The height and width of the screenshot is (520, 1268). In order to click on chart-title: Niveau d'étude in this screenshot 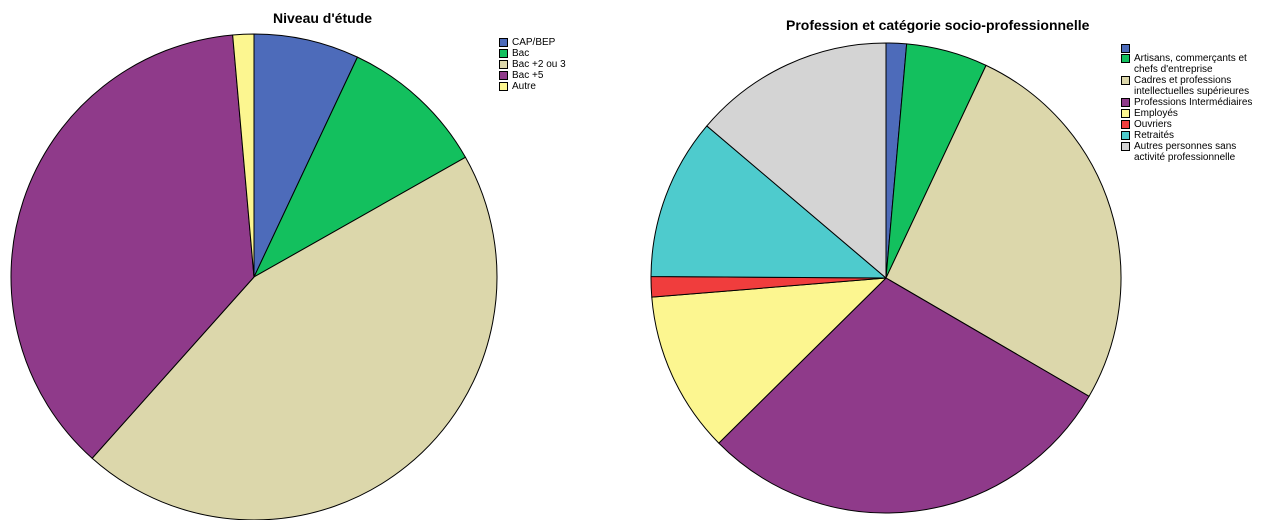, I will do `click(323, 18)`.